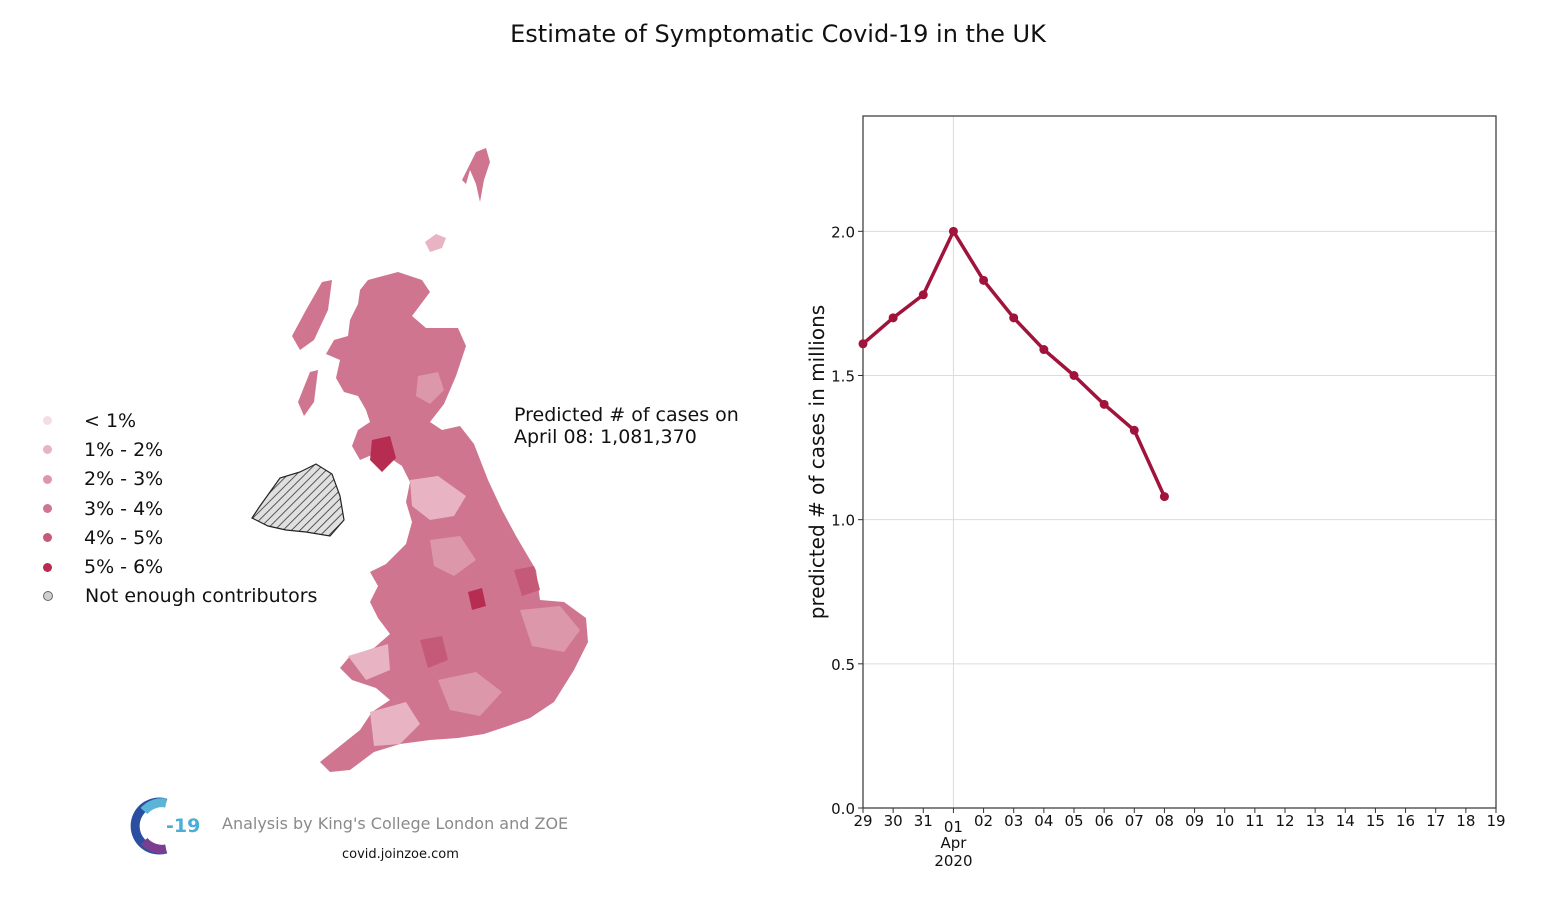 This screenshot has height=902, width=1560. What do you see at coordinates (1345, 821) in the screenshot?
I see `x-tick-label: 14` at bounding box center [1345, 821].